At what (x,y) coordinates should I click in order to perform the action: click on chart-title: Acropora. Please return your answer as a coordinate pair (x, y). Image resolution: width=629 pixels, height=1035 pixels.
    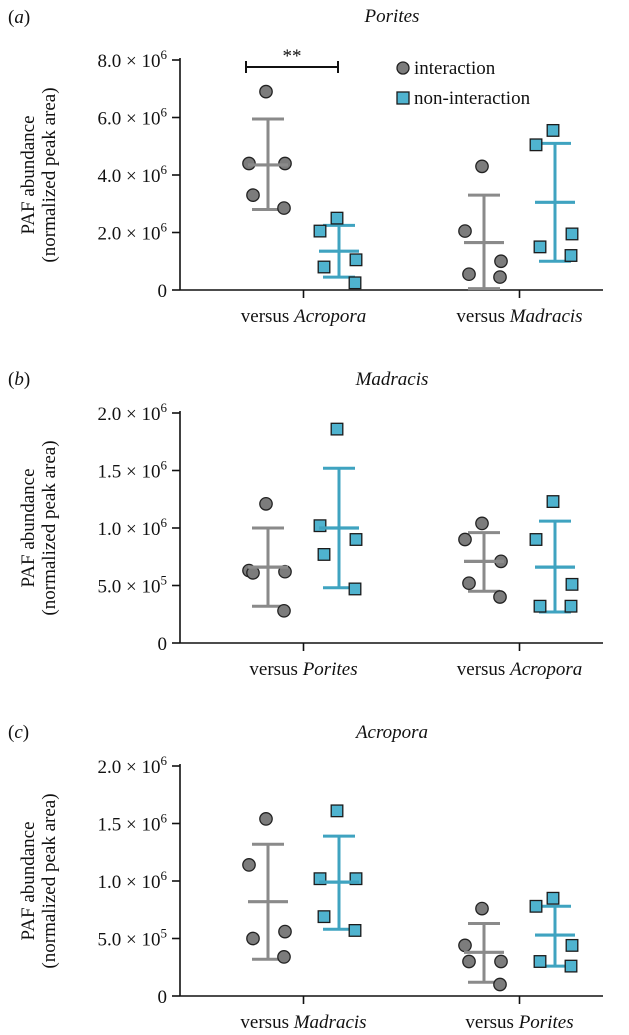
    Looking at the image, I should click on (391, 732).